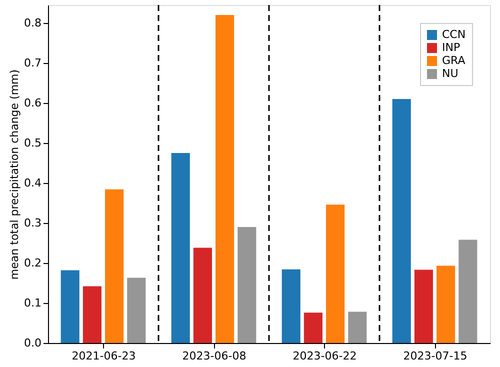 The image size is (500, 367). Describe the element at coordinates (33, 23) in the screenshot. I see `y-tick-label: 0.8` at that location.